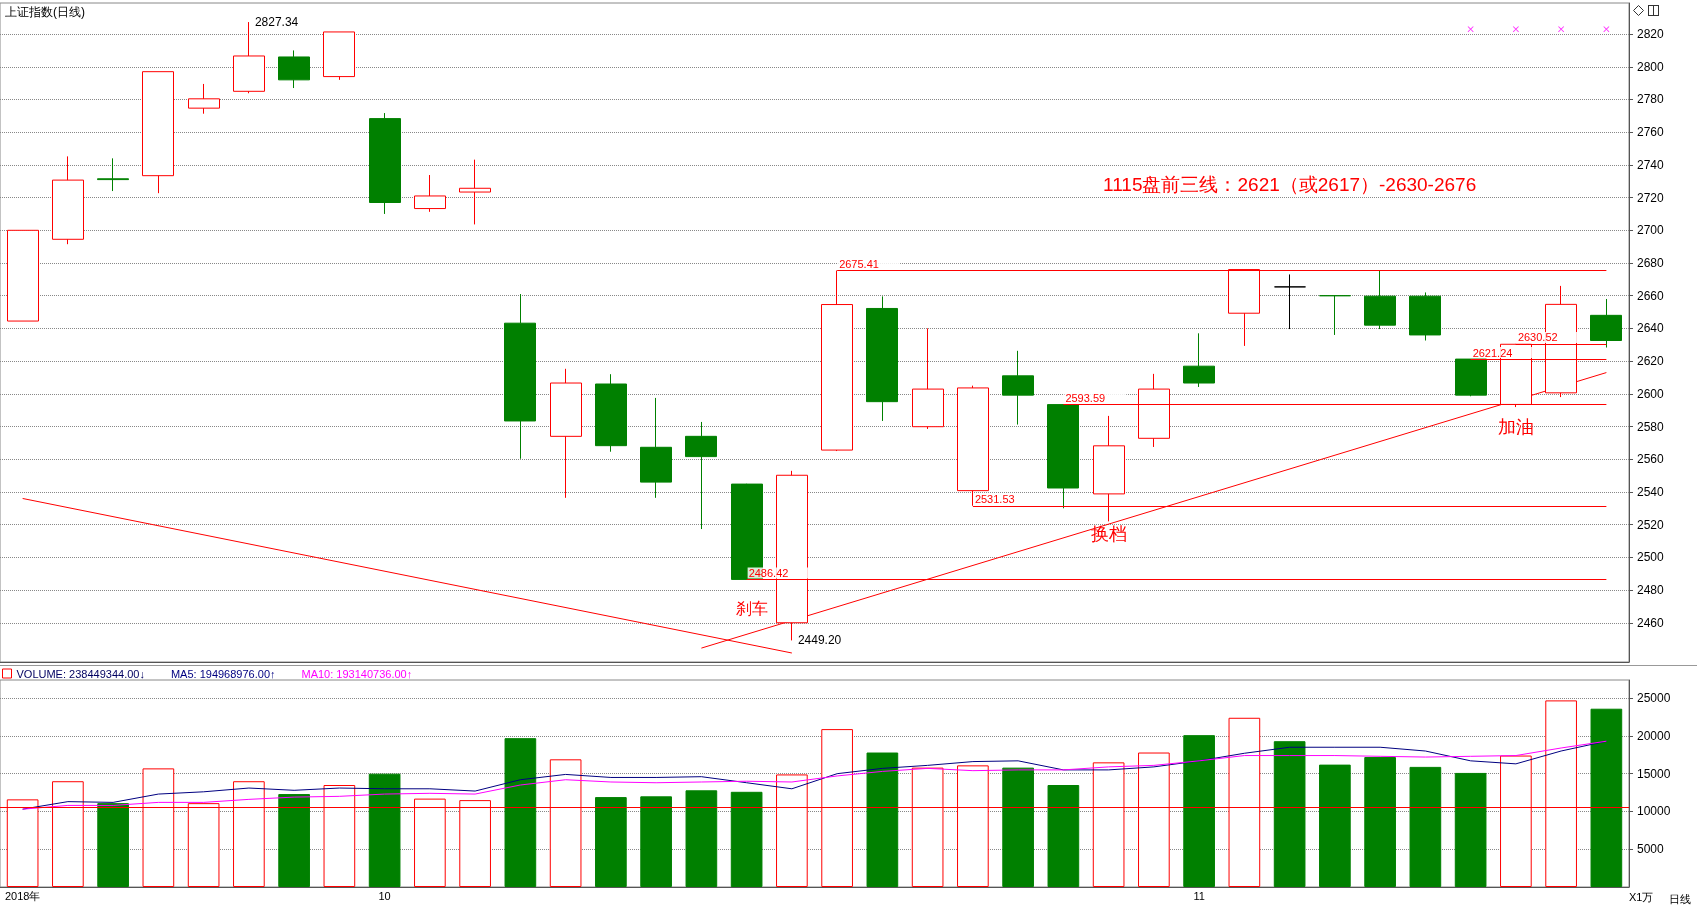  Describe the element at coordinates (1651, 295) in the screenshot. I see `y-tick-label: 2660` at that location.